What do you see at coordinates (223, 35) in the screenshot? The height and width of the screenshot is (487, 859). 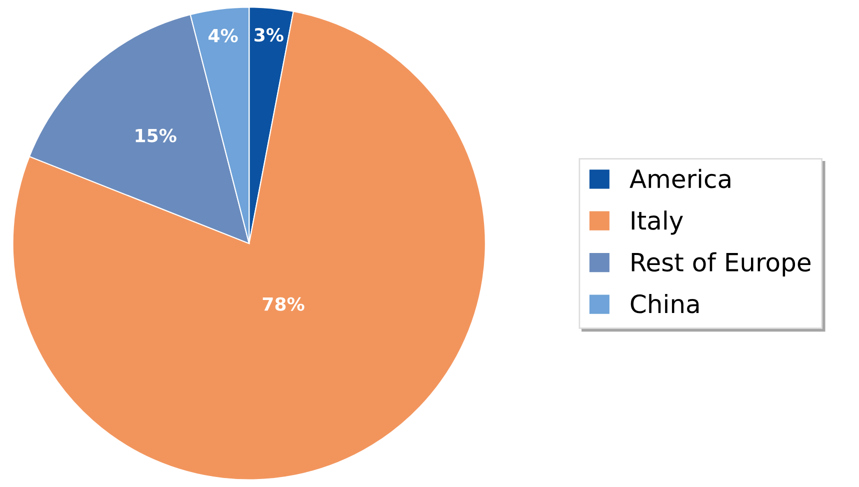 I see `data-label: 4%` at bounding box center [223, 35].